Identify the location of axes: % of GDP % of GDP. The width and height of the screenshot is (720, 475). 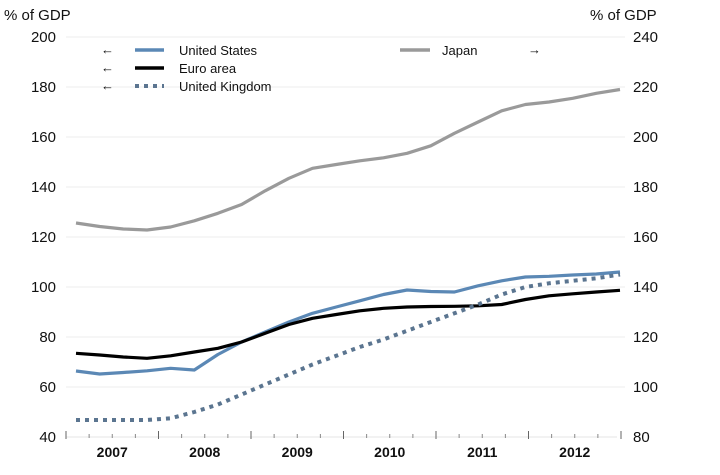
(330, 15).